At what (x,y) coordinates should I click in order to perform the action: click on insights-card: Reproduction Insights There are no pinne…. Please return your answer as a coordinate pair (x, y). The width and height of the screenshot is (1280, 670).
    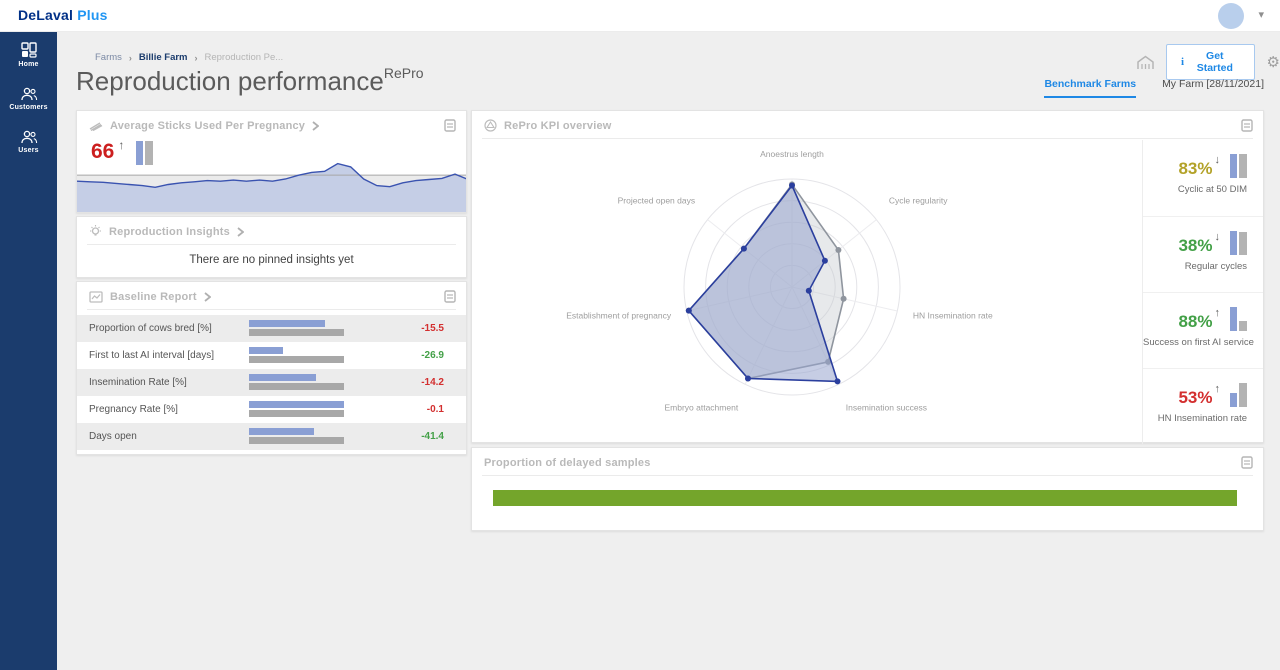
    Looking at the image, I should click on (271, 247).